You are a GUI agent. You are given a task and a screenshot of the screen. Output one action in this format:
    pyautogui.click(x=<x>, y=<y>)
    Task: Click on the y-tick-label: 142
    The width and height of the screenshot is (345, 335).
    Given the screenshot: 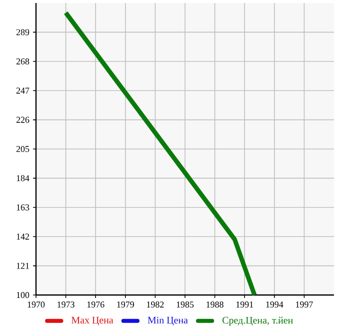 What is the action you would take?
    pyautogui.click(x=22, y=237)
    